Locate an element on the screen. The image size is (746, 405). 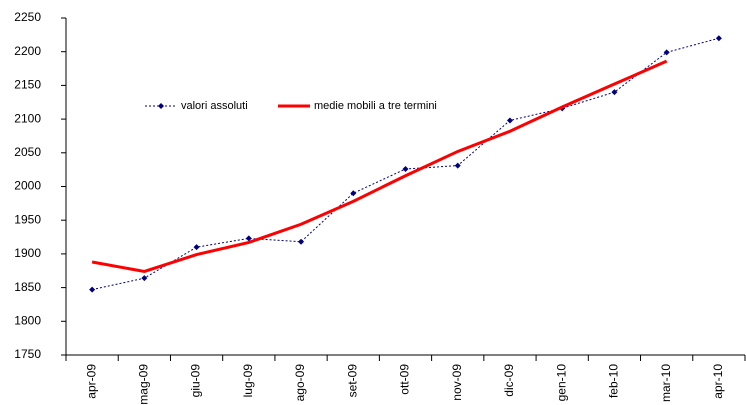
x-tick-label: mag-09 is located at coordinates (144, 384).